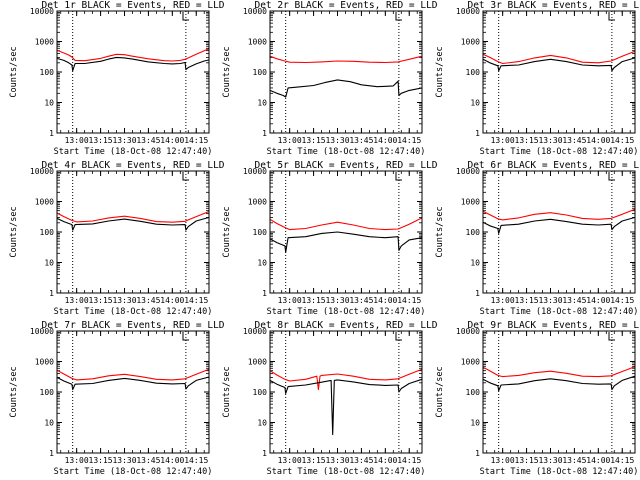  What do you see at coordinates (553, 5) in the screenshot?
I see `panel-title: Det 3r BLACK = Events, RED = LLD` at bounding box center [553, 5].